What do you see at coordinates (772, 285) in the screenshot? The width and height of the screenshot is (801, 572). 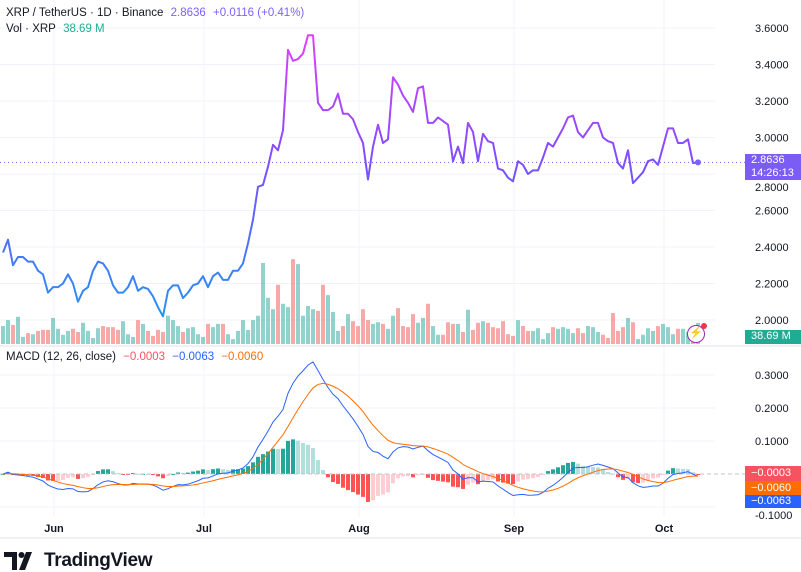 I see `price-axis-label: 2.2000` at bounding box center [772, 285].